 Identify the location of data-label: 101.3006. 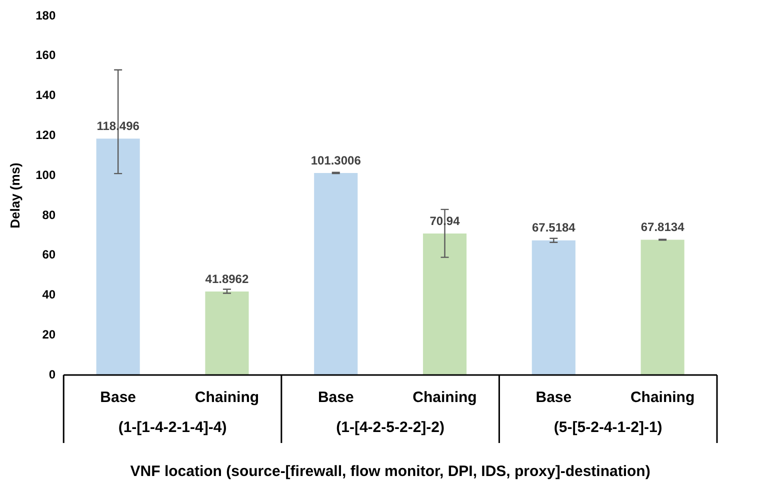
(336, 160).